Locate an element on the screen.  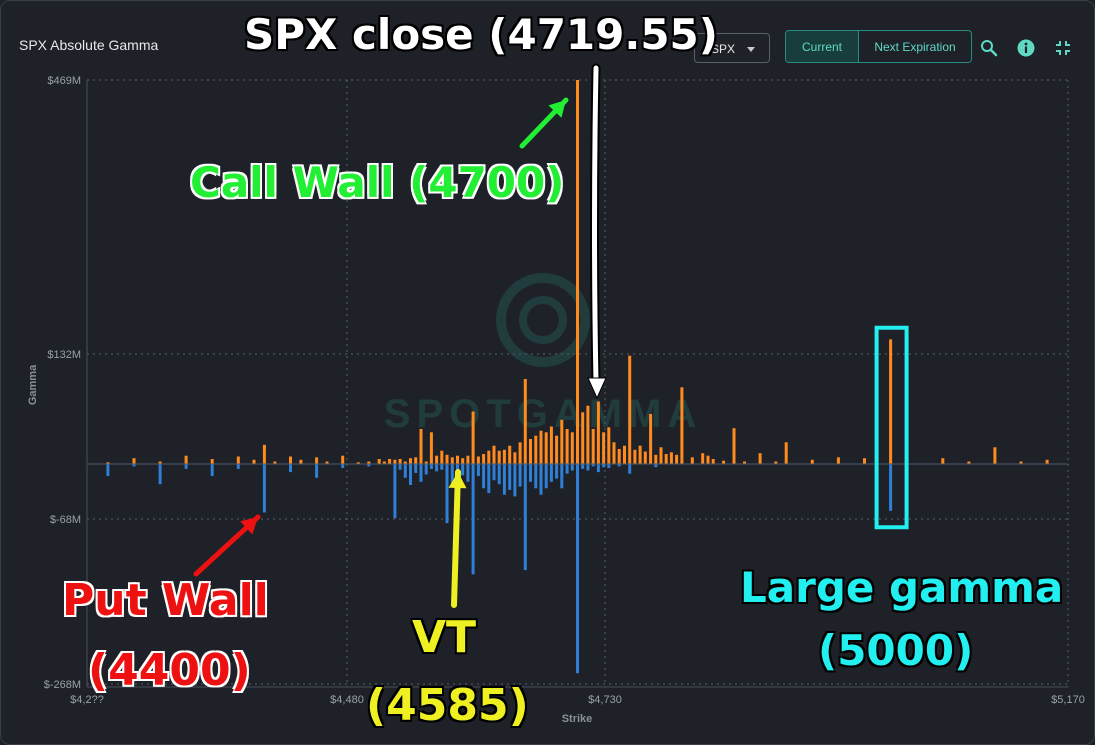
x-tick-label: $5,170 is located at coordinates (1068, 700).